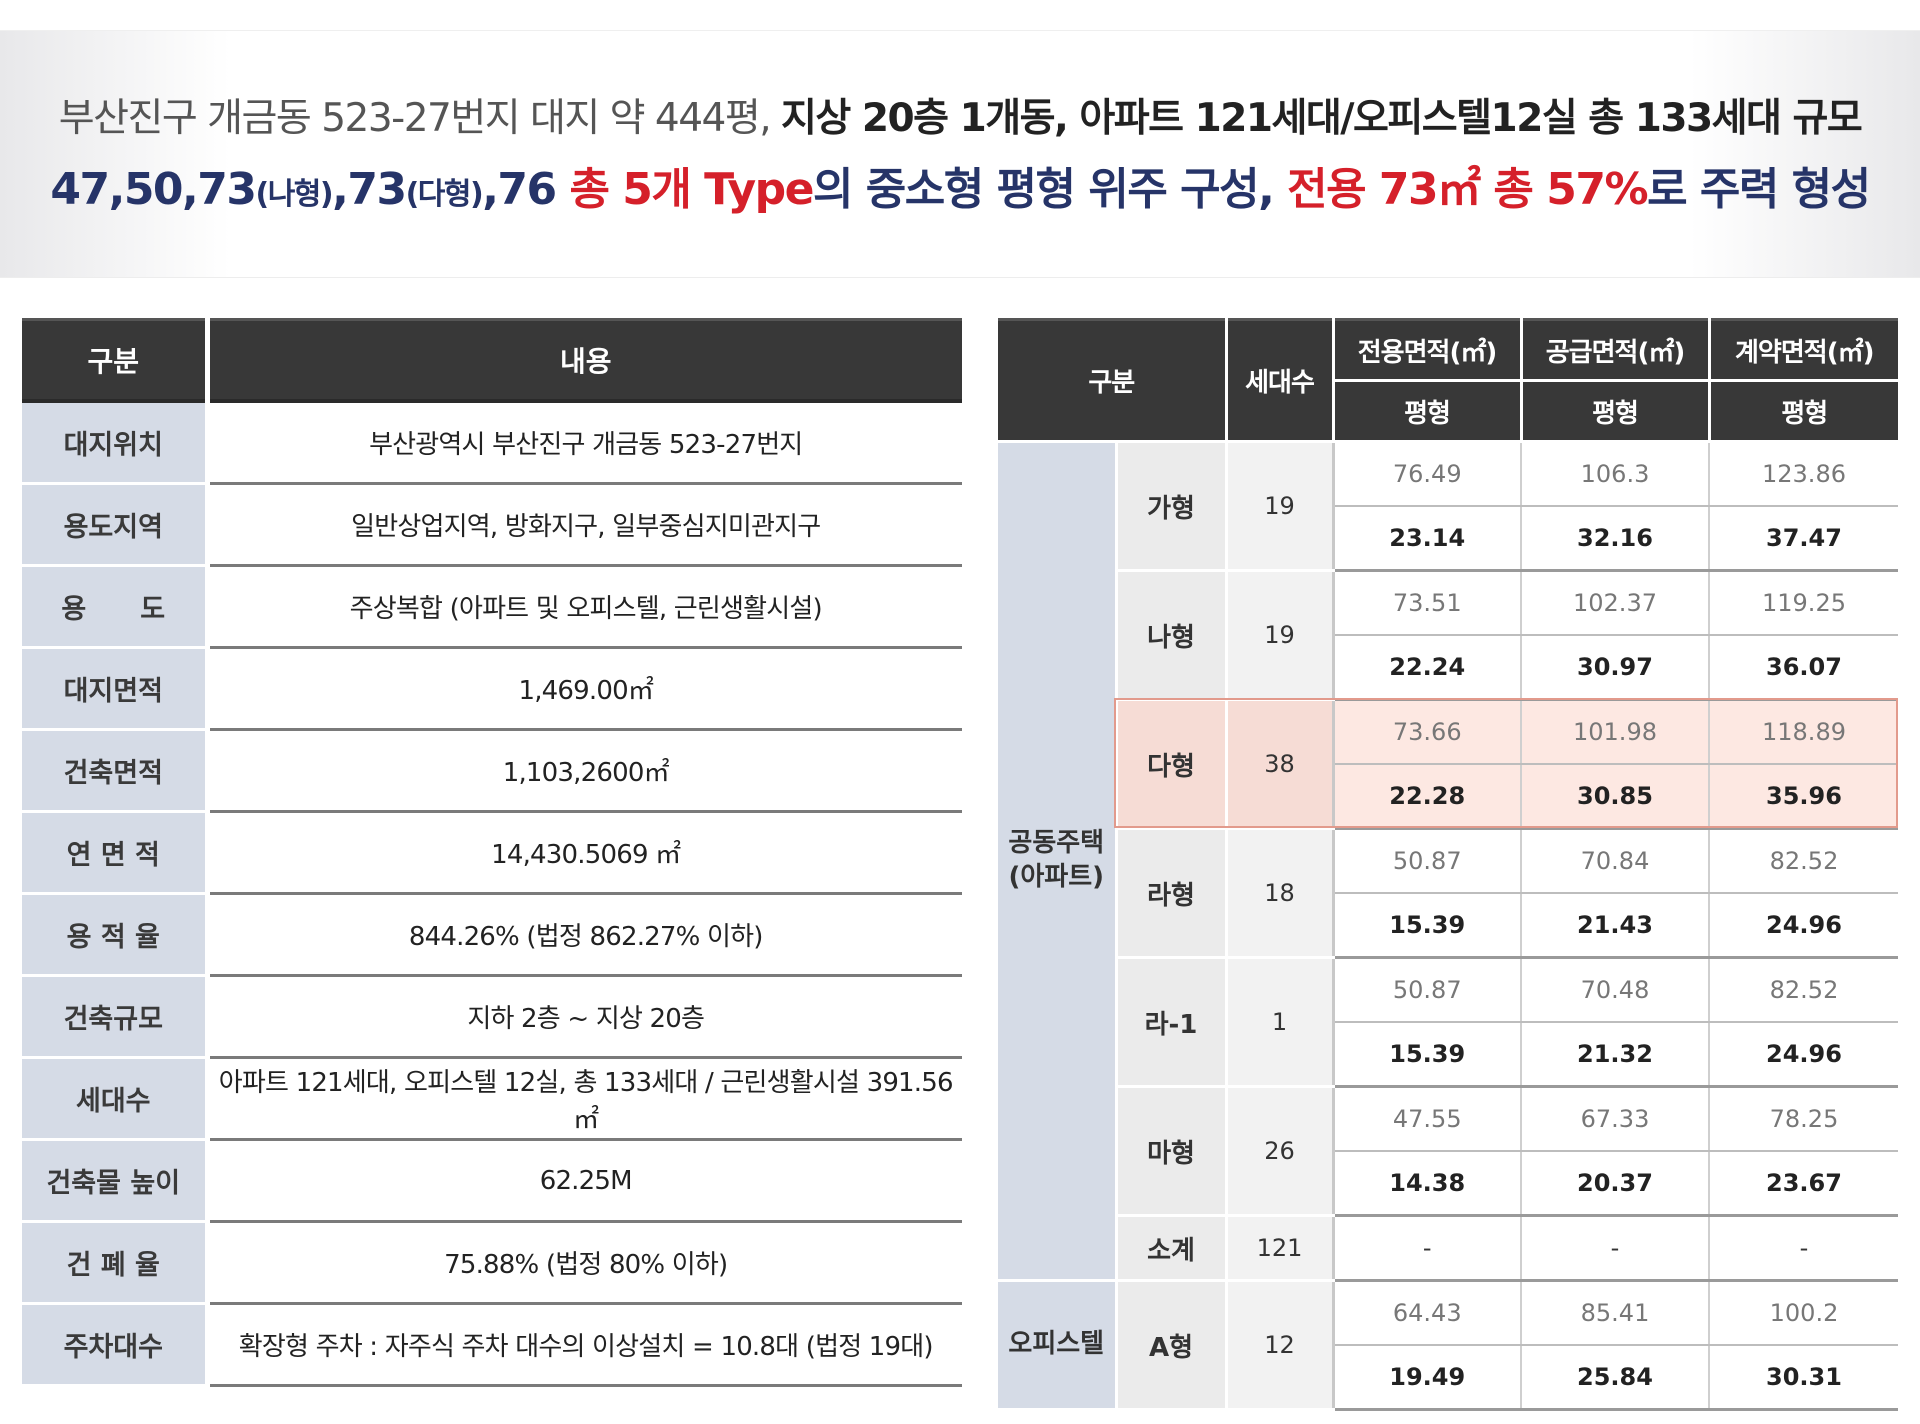 This screenshot has width=1920, height=1424. What do you see at coordinates (294, 194) in the screenshot?
I see `summary-type-na: (나형)` at bounding box center [294, 194].